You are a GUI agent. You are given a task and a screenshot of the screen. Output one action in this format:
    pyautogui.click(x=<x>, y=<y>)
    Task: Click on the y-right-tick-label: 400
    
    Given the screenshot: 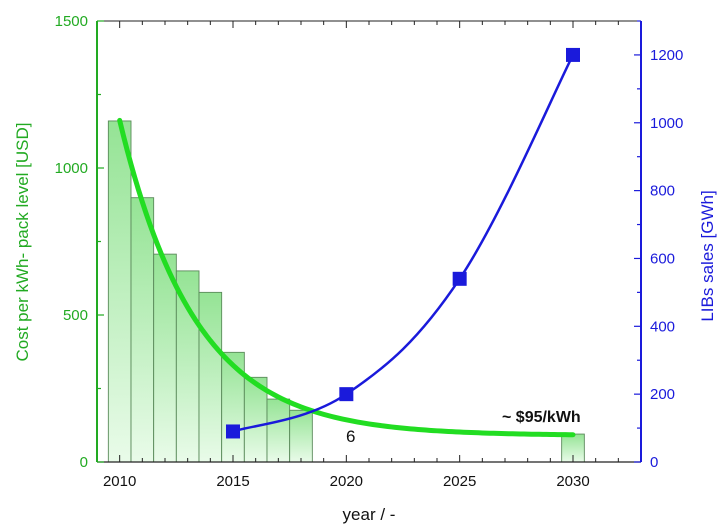 What is the action you would take?
    pyautogui.click(x=662, y=326)
    